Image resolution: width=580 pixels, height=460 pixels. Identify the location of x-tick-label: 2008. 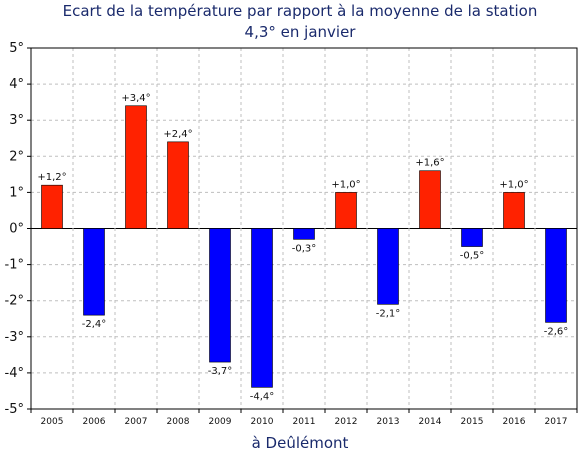
(178, 422).